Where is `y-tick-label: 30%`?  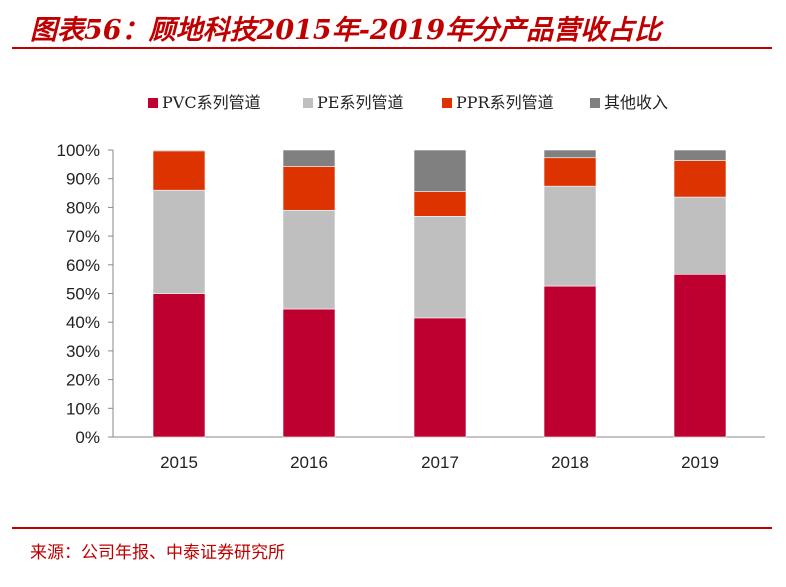 y-tick-label: 30% is located at coordinates (83, 351).